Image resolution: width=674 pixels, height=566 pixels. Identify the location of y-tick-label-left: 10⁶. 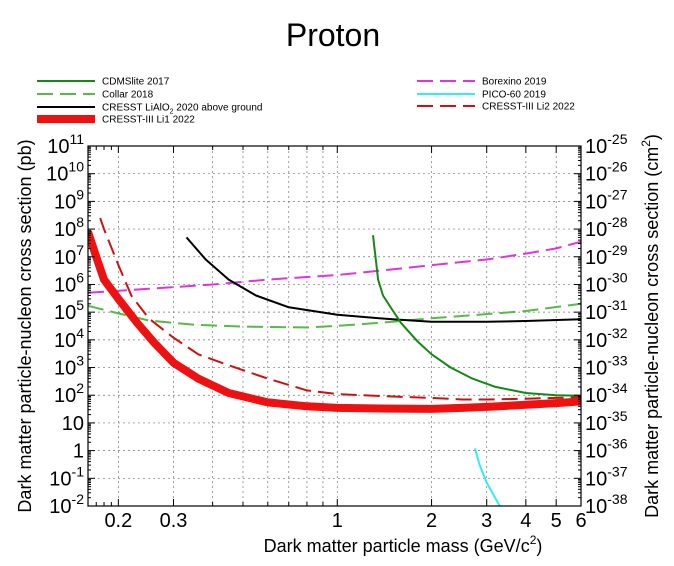
(69, 282).